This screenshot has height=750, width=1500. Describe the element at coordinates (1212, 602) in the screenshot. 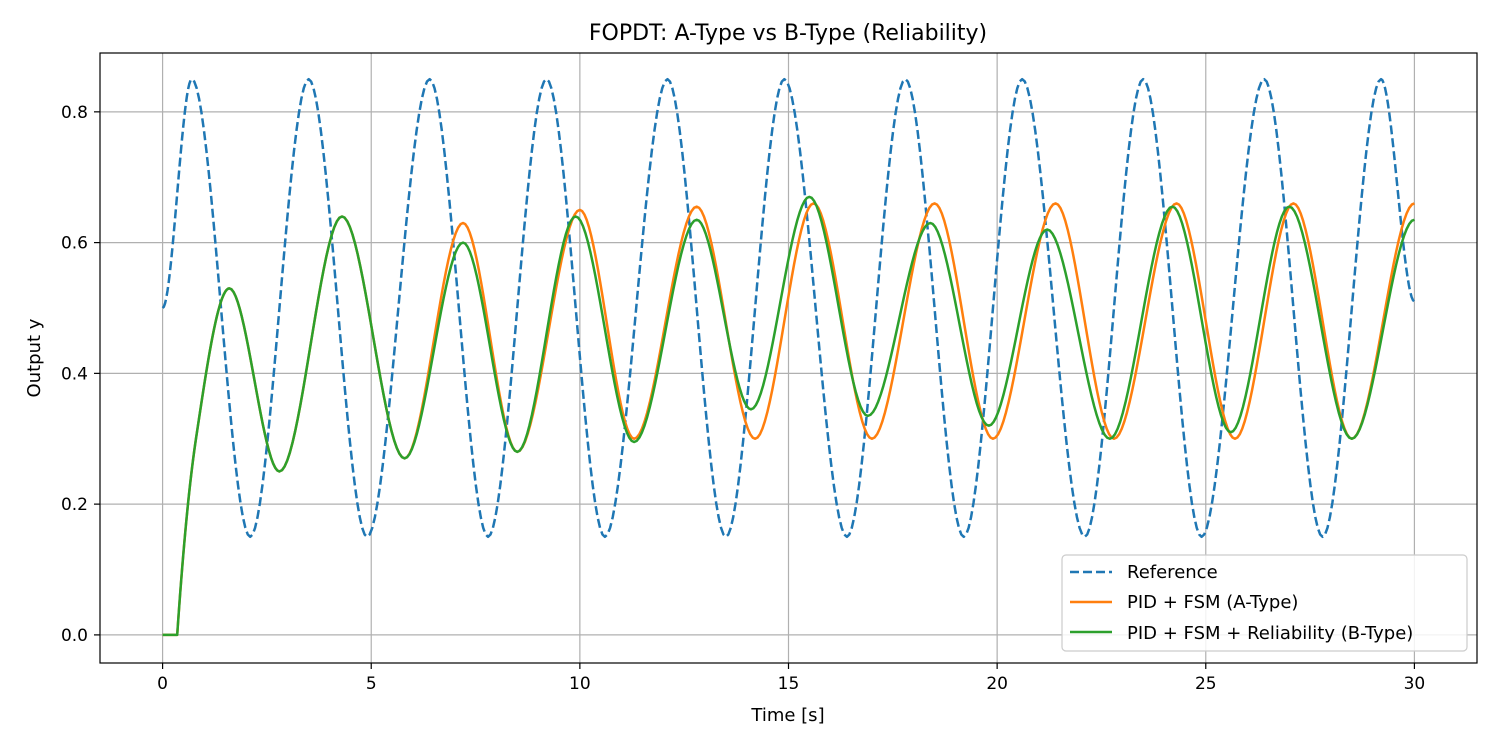

I see `legend-label-a-type: PID + FSM (A-Type)` at that location.